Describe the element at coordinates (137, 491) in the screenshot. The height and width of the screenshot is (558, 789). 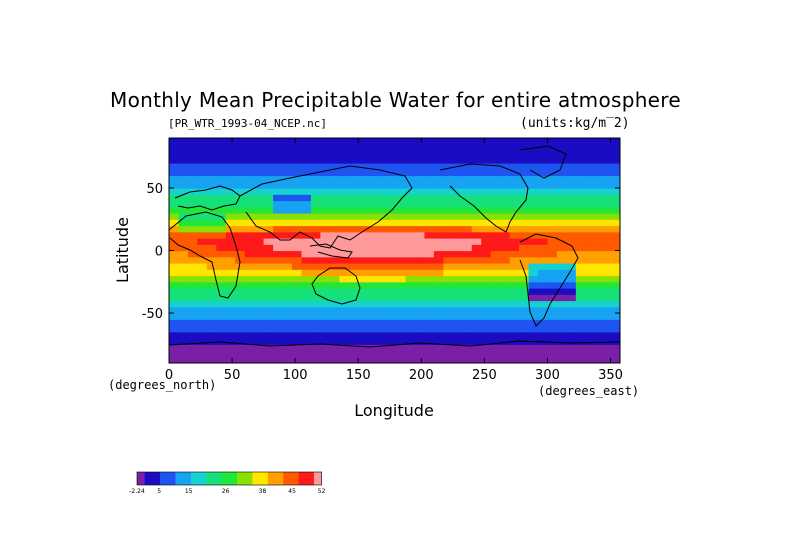
I see `colorbar-label: -2.24` at that location.